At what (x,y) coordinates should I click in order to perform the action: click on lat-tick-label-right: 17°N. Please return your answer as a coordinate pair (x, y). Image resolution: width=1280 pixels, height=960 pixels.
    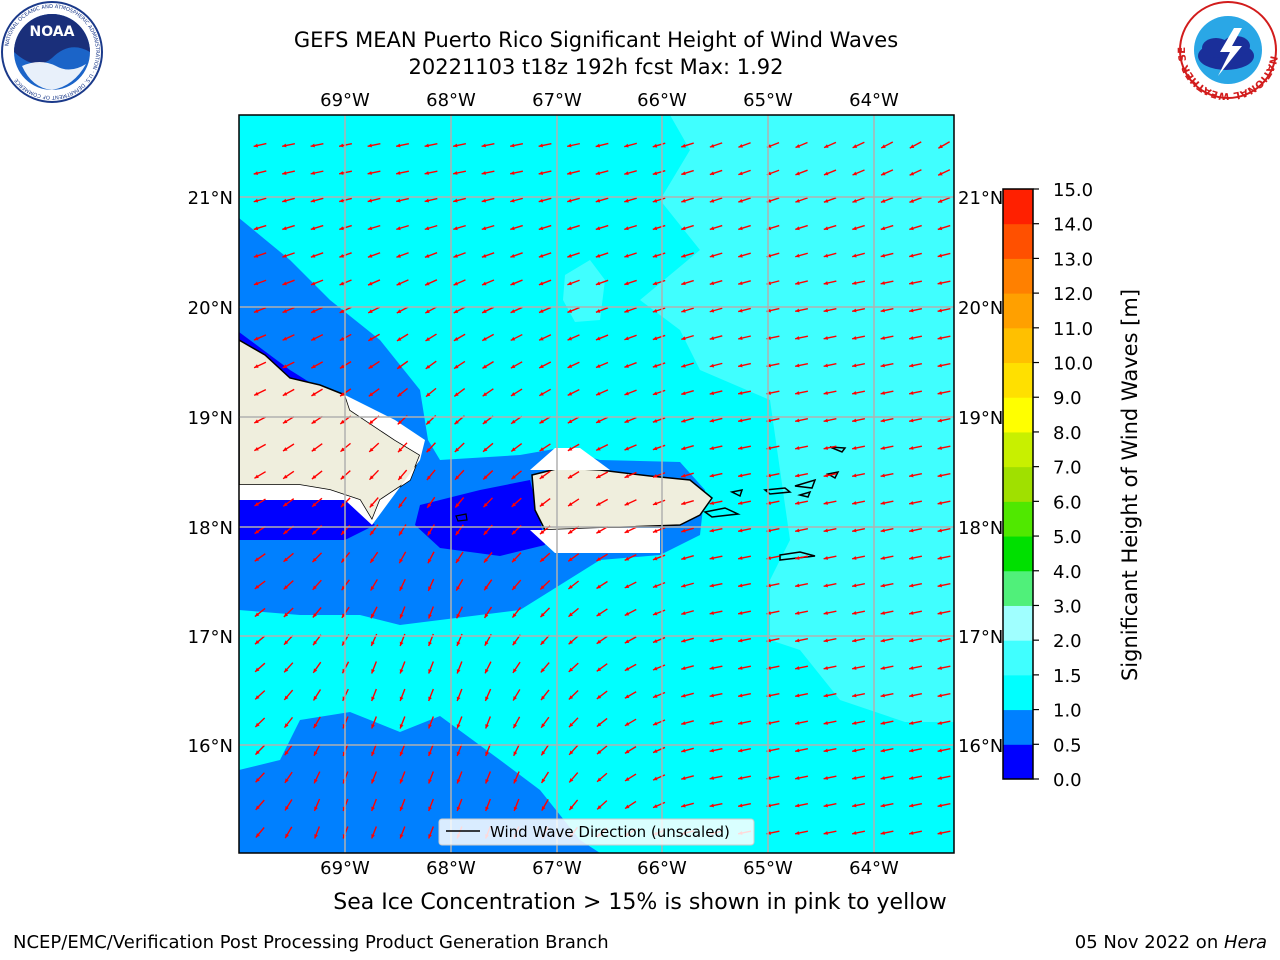
    Looking at the image, I should click on (980, 637).